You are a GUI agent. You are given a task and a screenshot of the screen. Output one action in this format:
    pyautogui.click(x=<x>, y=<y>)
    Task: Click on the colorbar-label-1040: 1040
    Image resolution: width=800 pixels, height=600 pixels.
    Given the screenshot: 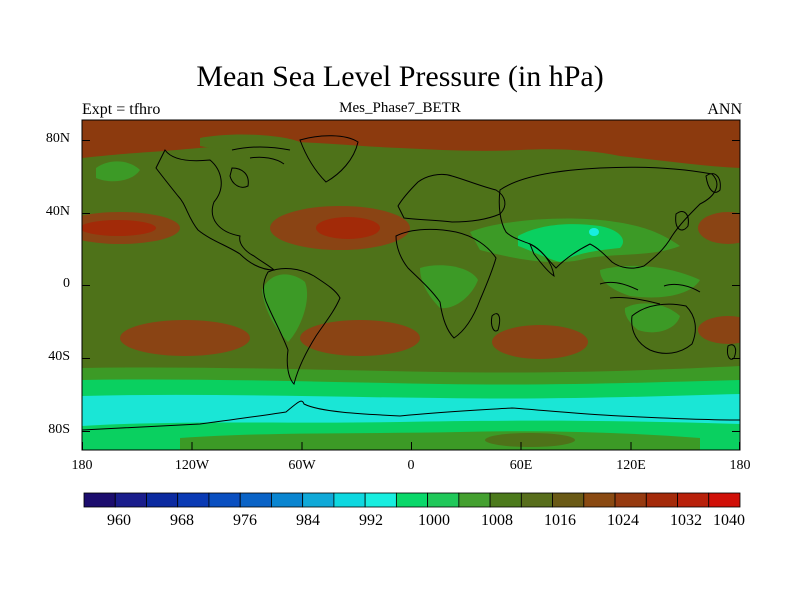 What is the action you would take?
    pyautogui.click(x=729, y=520)
    